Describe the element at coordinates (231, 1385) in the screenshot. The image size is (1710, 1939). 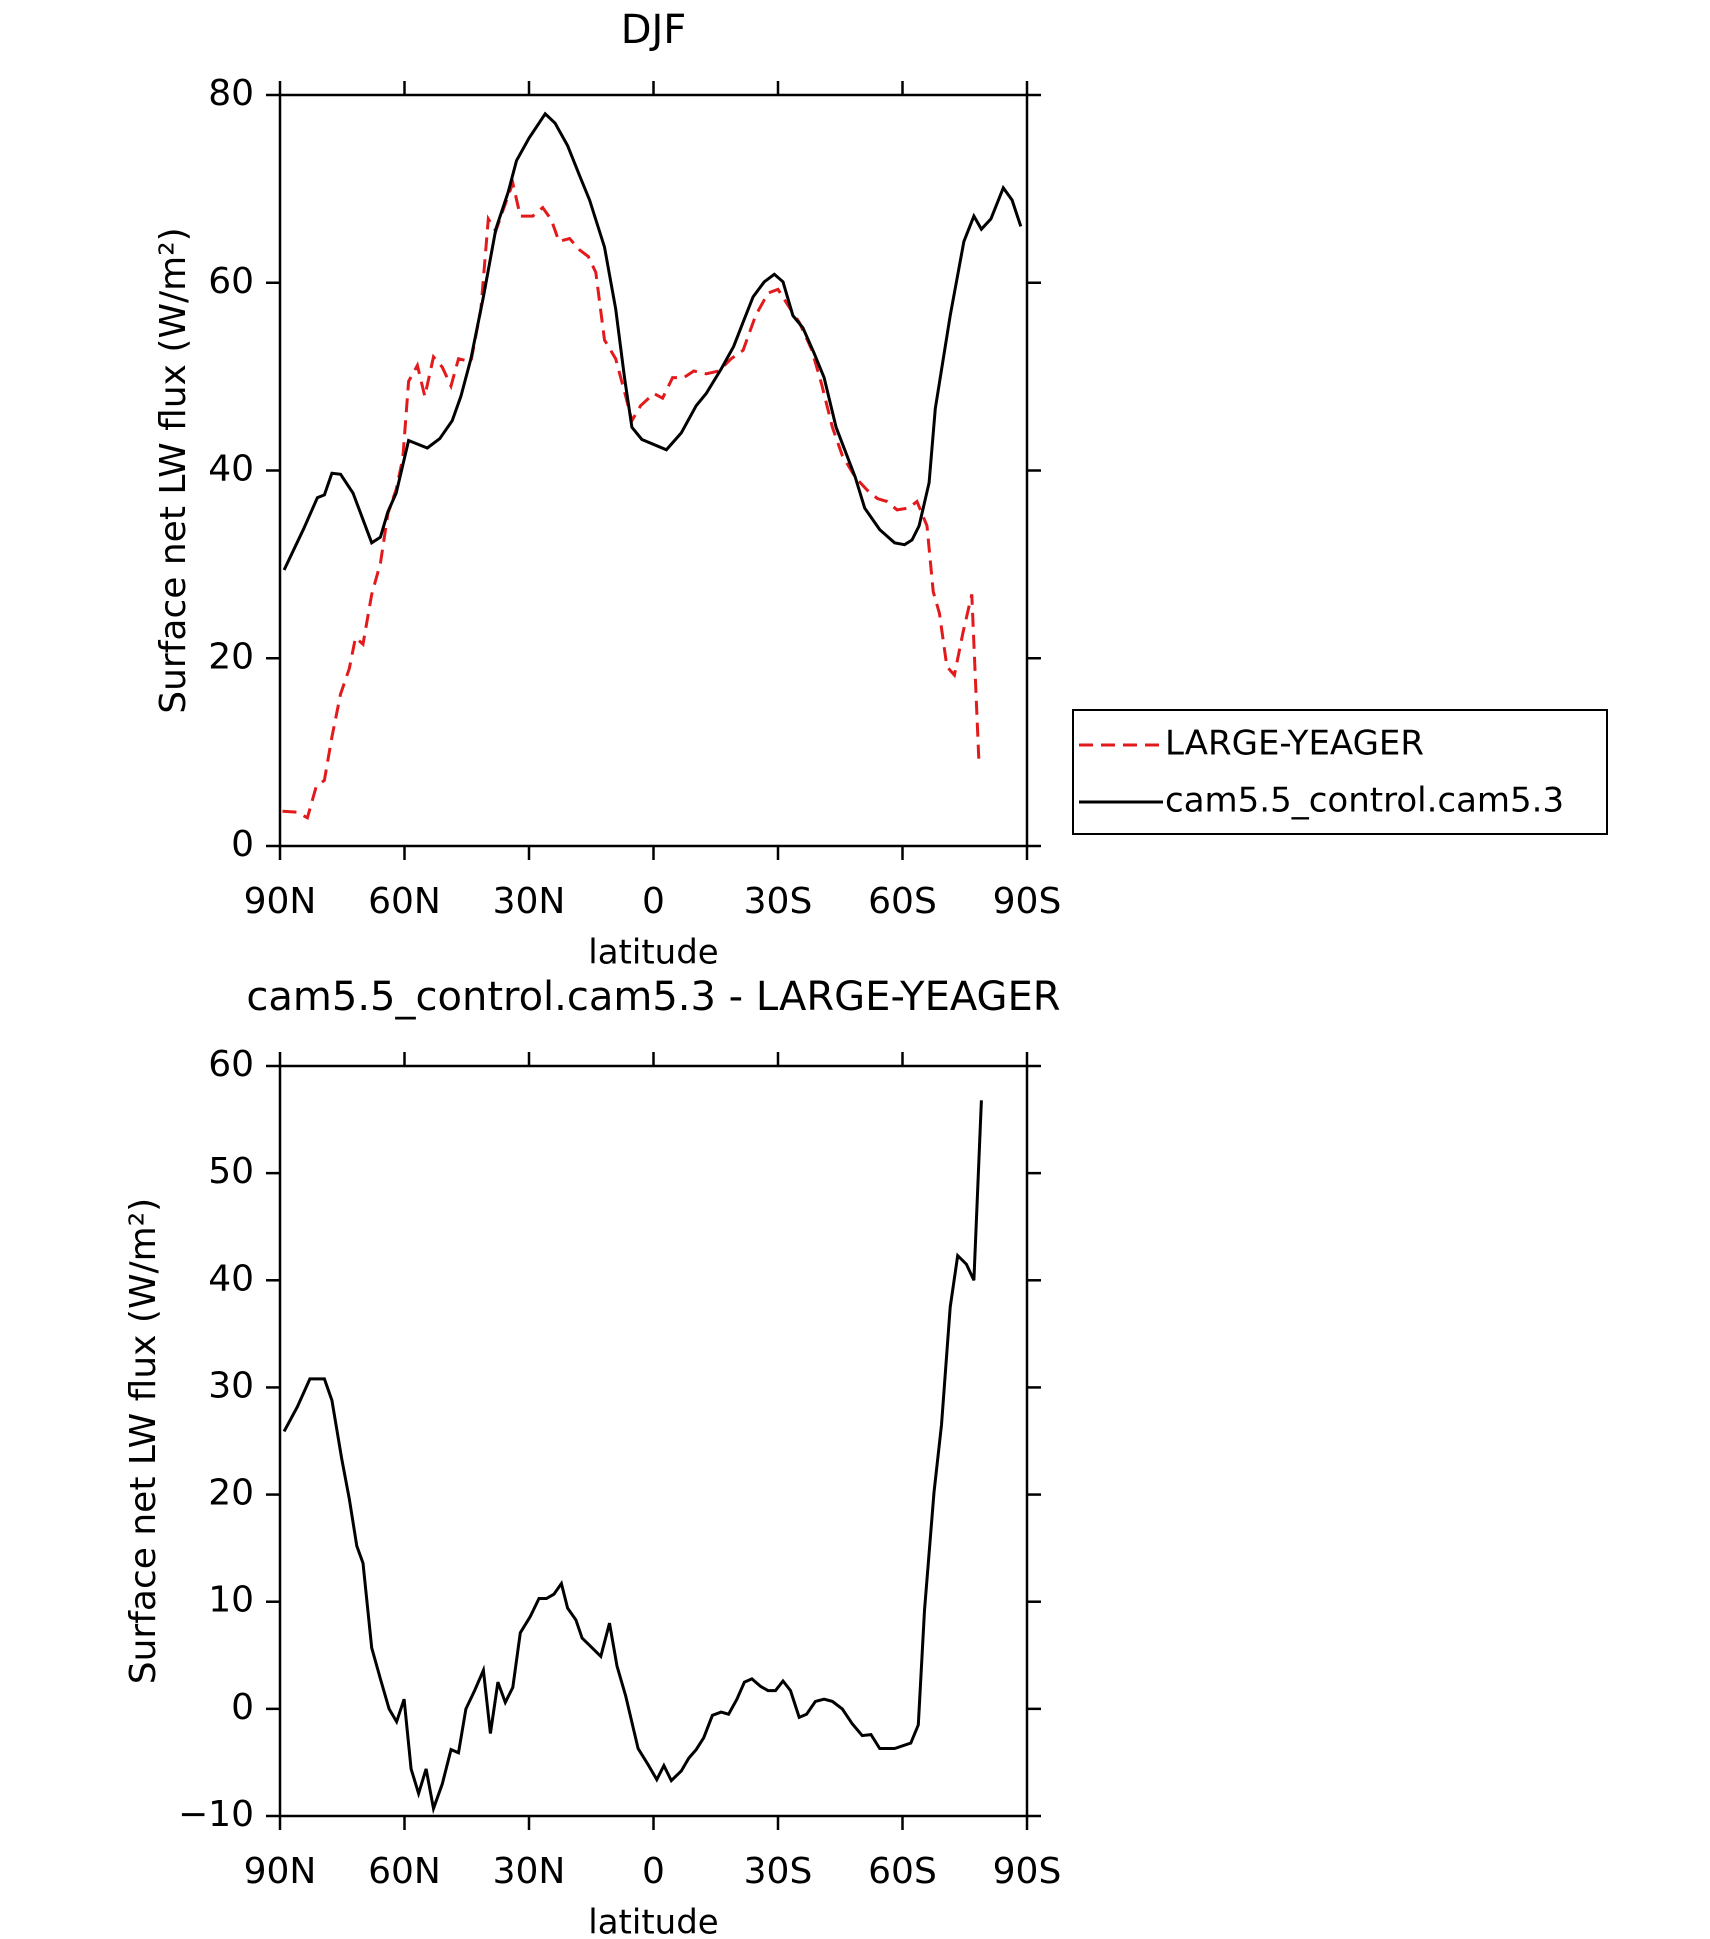
I see `y-tick-label: 30` at that location.